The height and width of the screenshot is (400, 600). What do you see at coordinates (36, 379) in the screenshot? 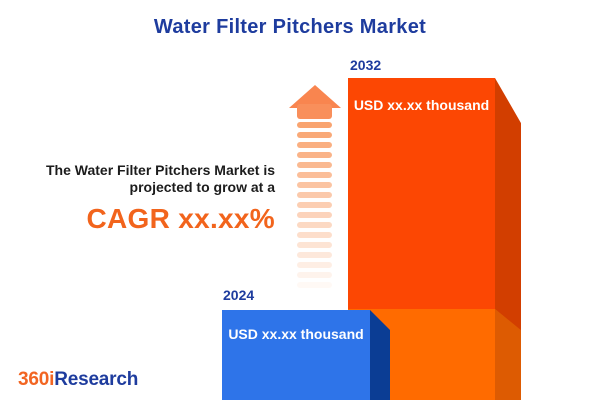
I see `logo-prefix: 360i` at bounding box center [36, 379].